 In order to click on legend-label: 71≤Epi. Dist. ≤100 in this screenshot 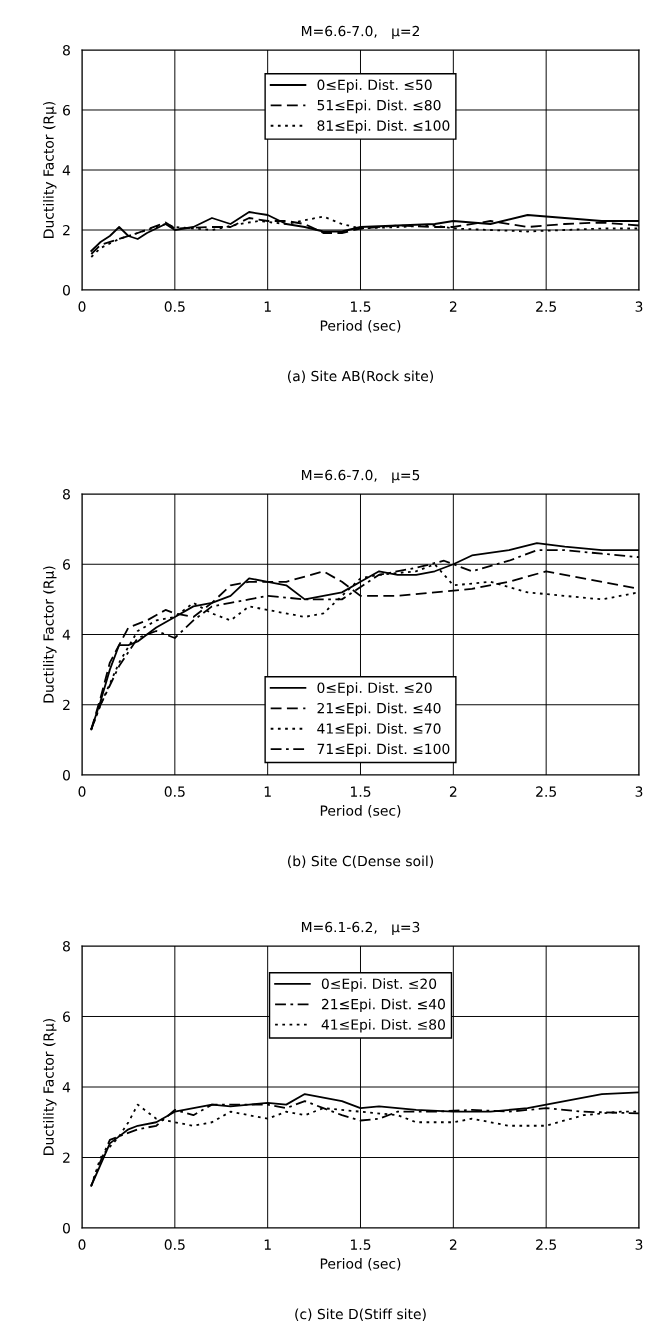, I will do `click(383, 750)`.